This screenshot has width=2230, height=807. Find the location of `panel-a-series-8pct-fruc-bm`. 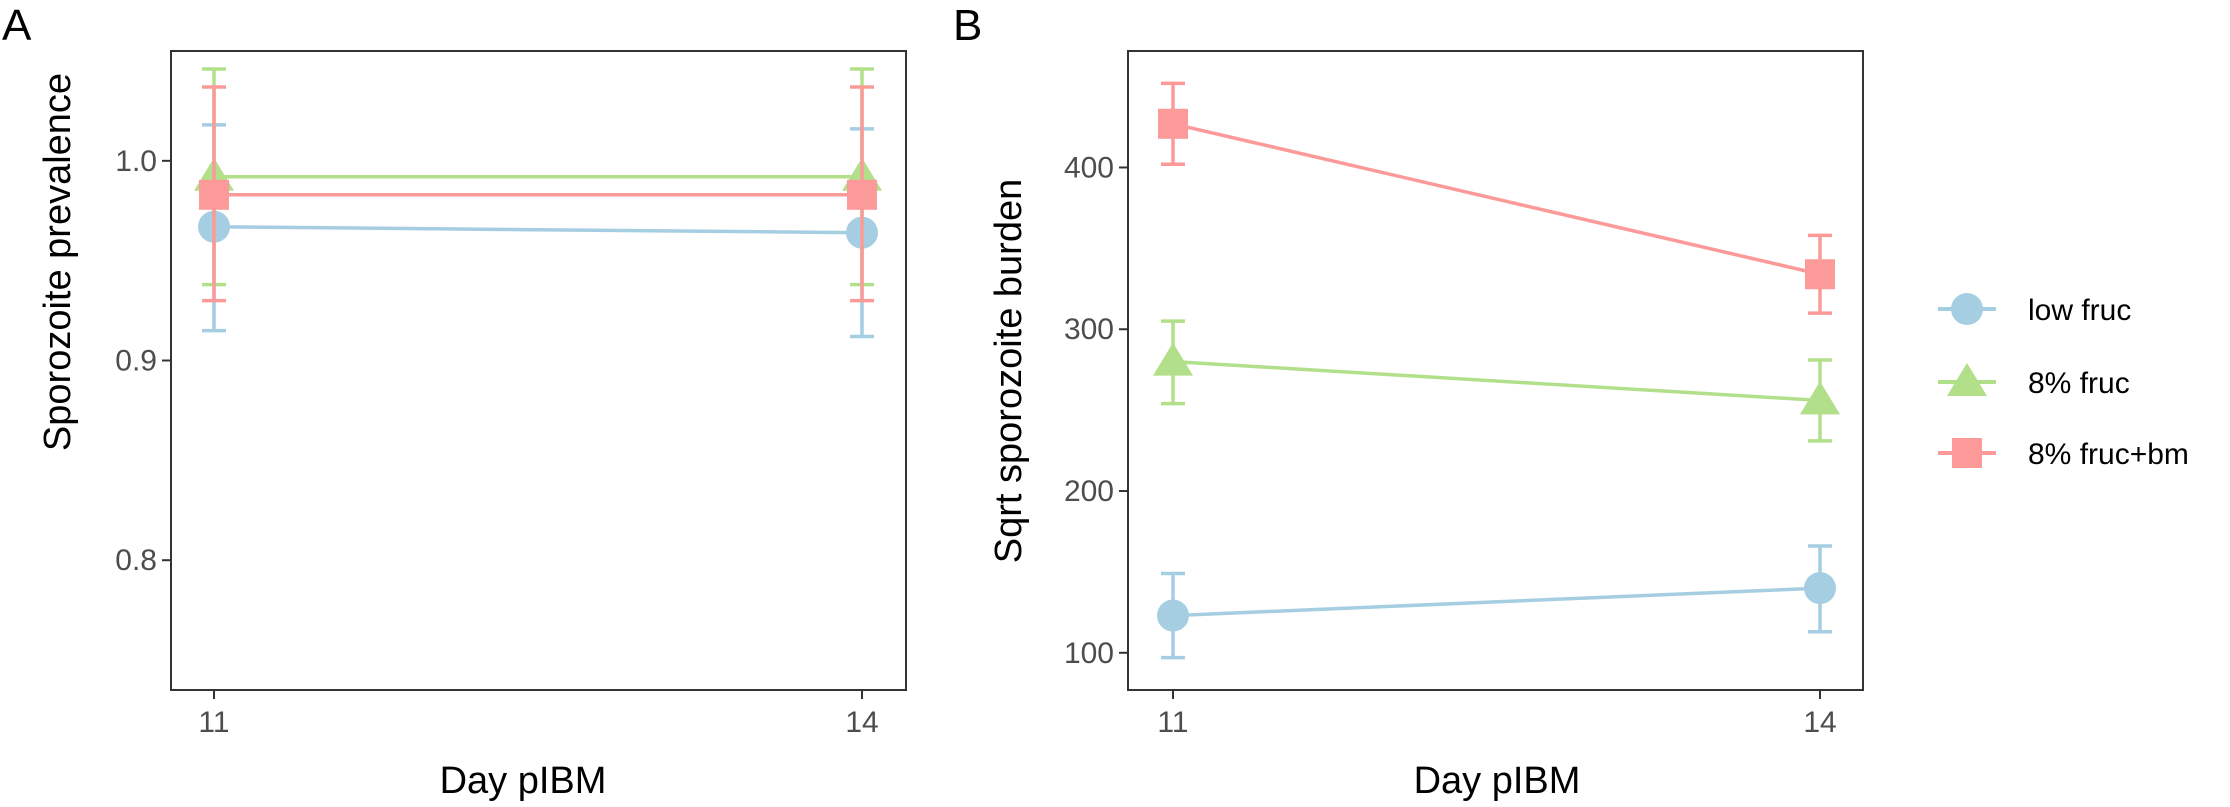

panel-a-series-8pct-fruc-bm is located at coordinates (538, 194).